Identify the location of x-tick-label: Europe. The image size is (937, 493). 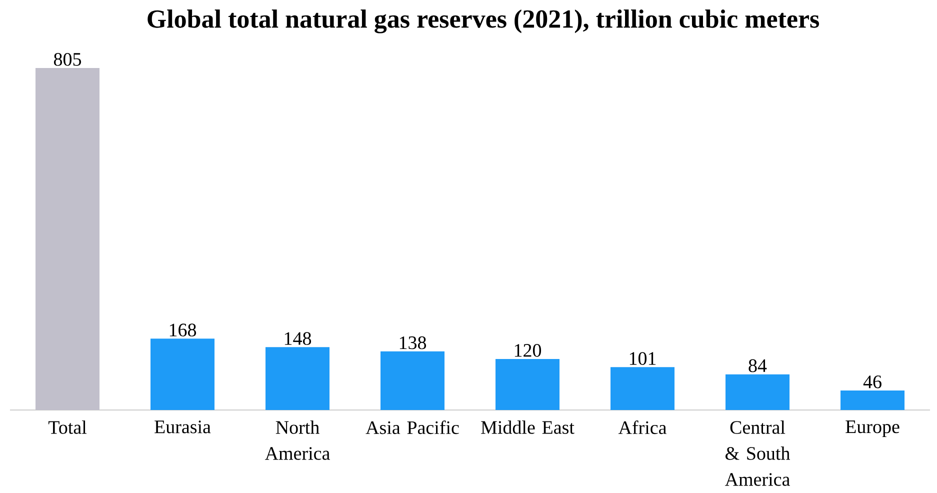
(873, 429).